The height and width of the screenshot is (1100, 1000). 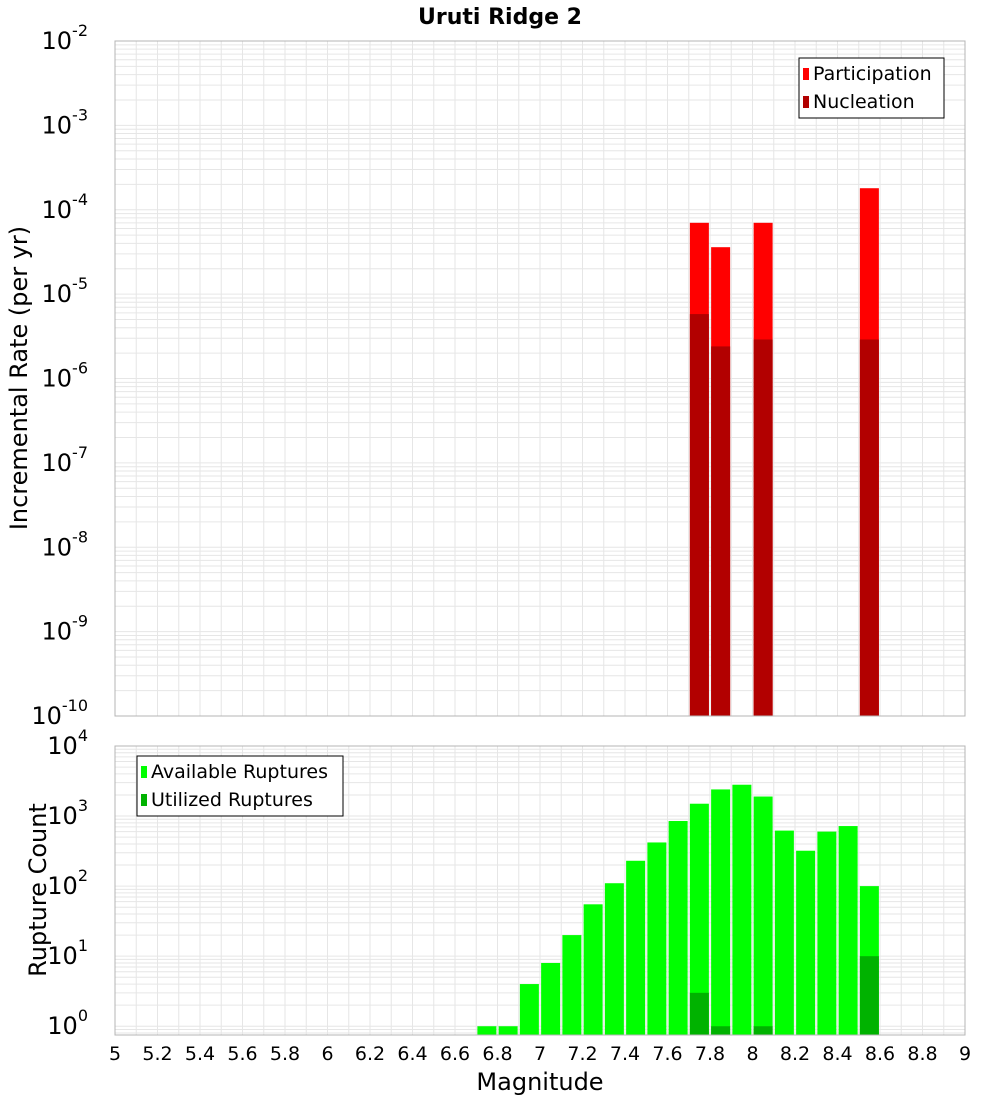 What do you see at coordinates (65, 460) in the screenshot?
I see `y-tick-label: 10⁻⁷` at bounding box center [65, 460].